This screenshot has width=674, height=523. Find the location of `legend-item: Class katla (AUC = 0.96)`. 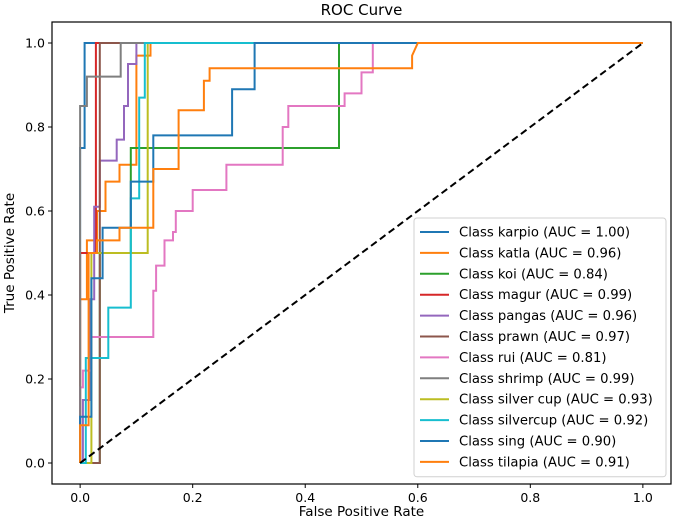

legend-item: Class katla (AUC = 0.96) is located at coordinates (520, 253).